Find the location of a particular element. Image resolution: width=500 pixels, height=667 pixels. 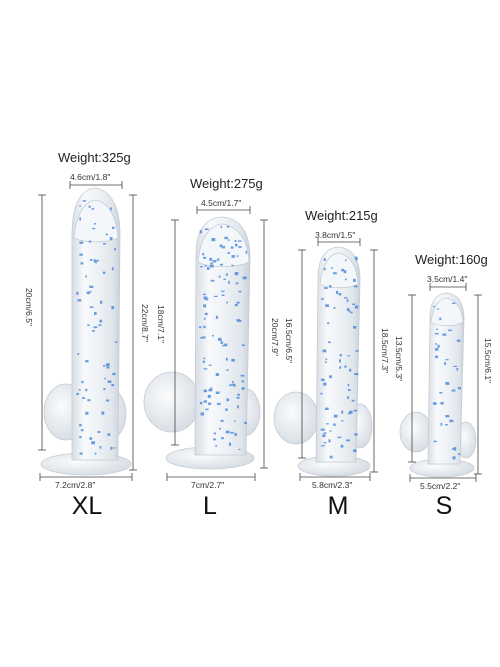

l-weight-label: Weight:275g is located at coordinates (226, 183).